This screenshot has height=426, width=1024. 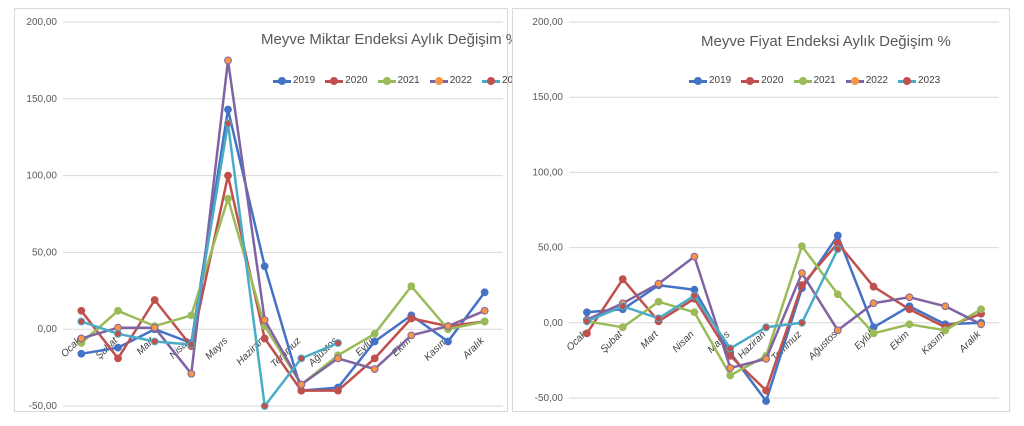 I want to click on chart-title: Meyve Miktar Endeksi Aylık Değişim %, so click(x=390, y=39).